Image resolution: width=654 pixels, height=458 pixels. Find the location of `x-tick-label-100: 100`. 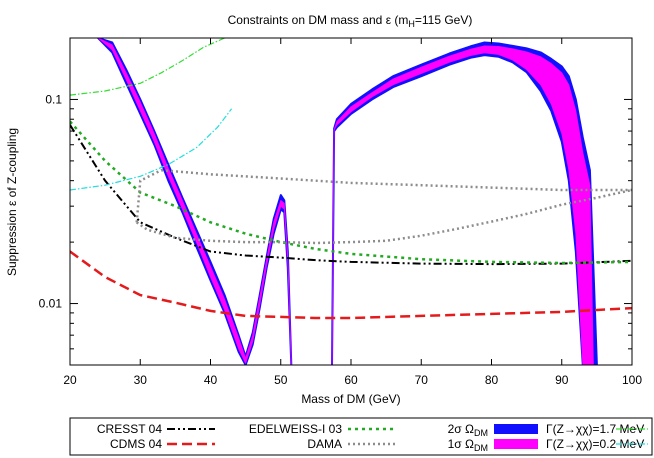

x-tick-label-100: 100 is located at coordinates (632, 380).